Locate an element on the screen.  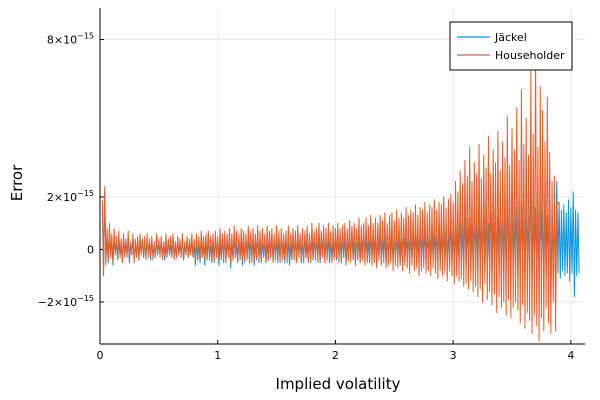
y-tick-label: 2×10⁻¹⁵ is located at coordinates (70, 196).